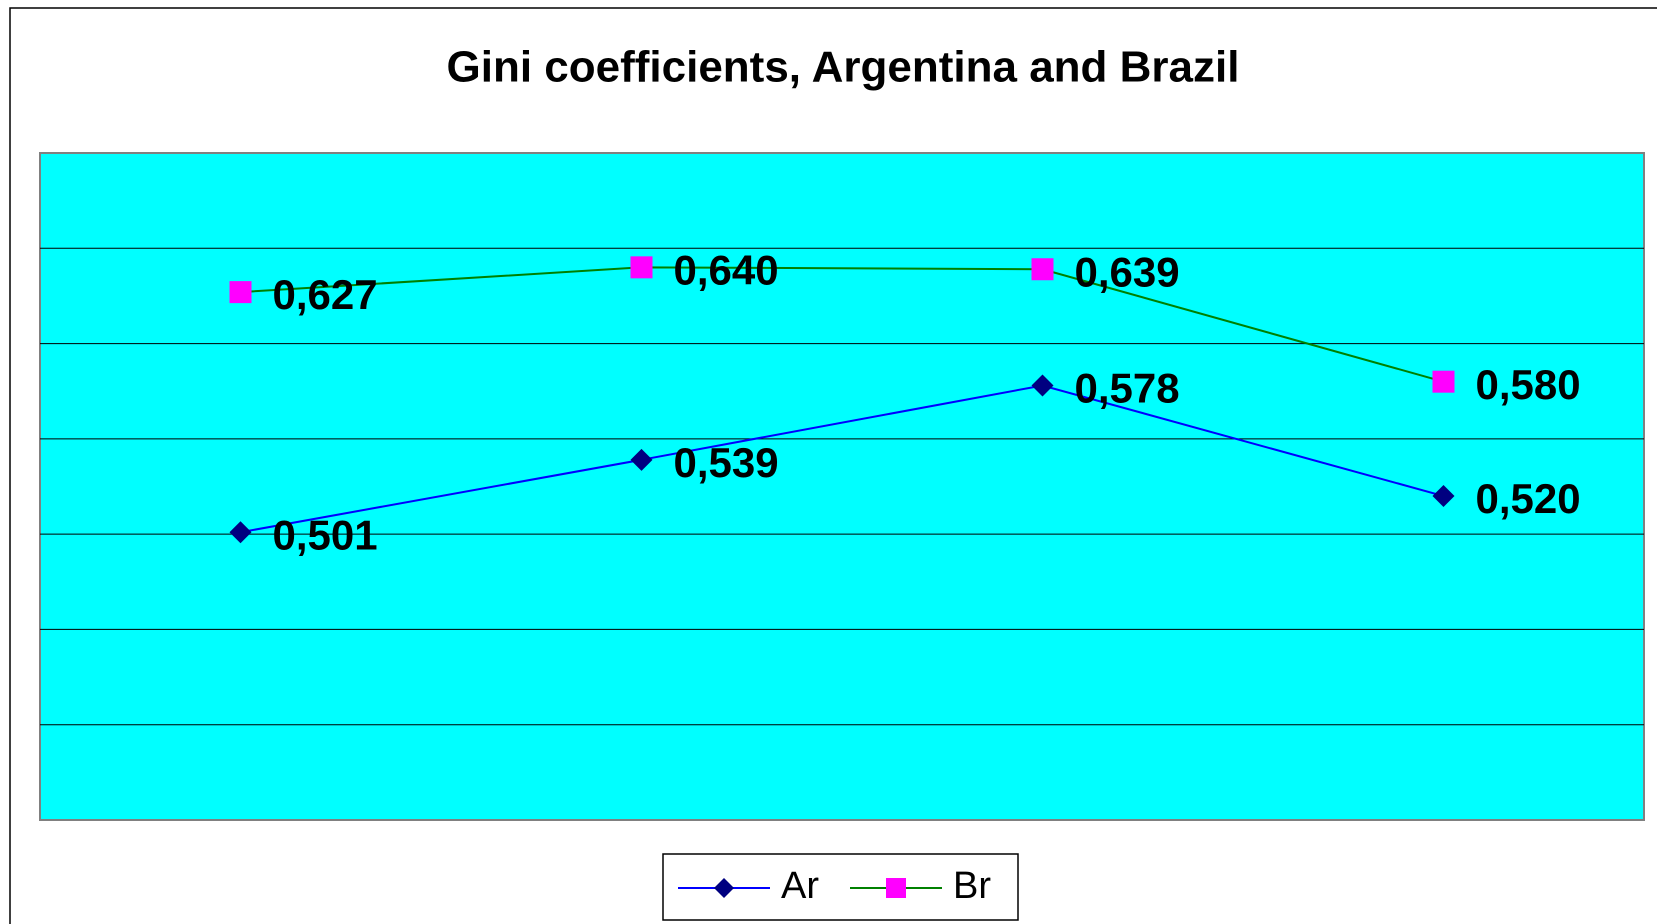 The width and height of the screenshot is (1657, 924). What do you see at coordinates (972, 886) in the screenshot?
I see `legend-label: Br` at bounding box center [972, 886].